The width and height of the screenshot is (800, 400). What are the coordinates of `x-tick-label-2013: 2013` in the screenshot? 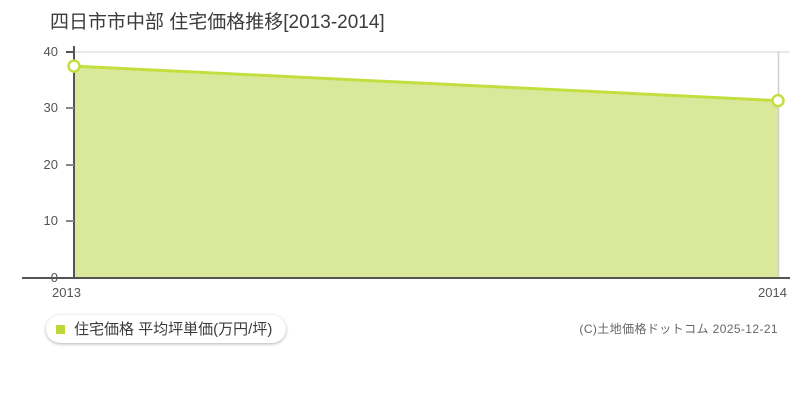 It's located at (66, 292).